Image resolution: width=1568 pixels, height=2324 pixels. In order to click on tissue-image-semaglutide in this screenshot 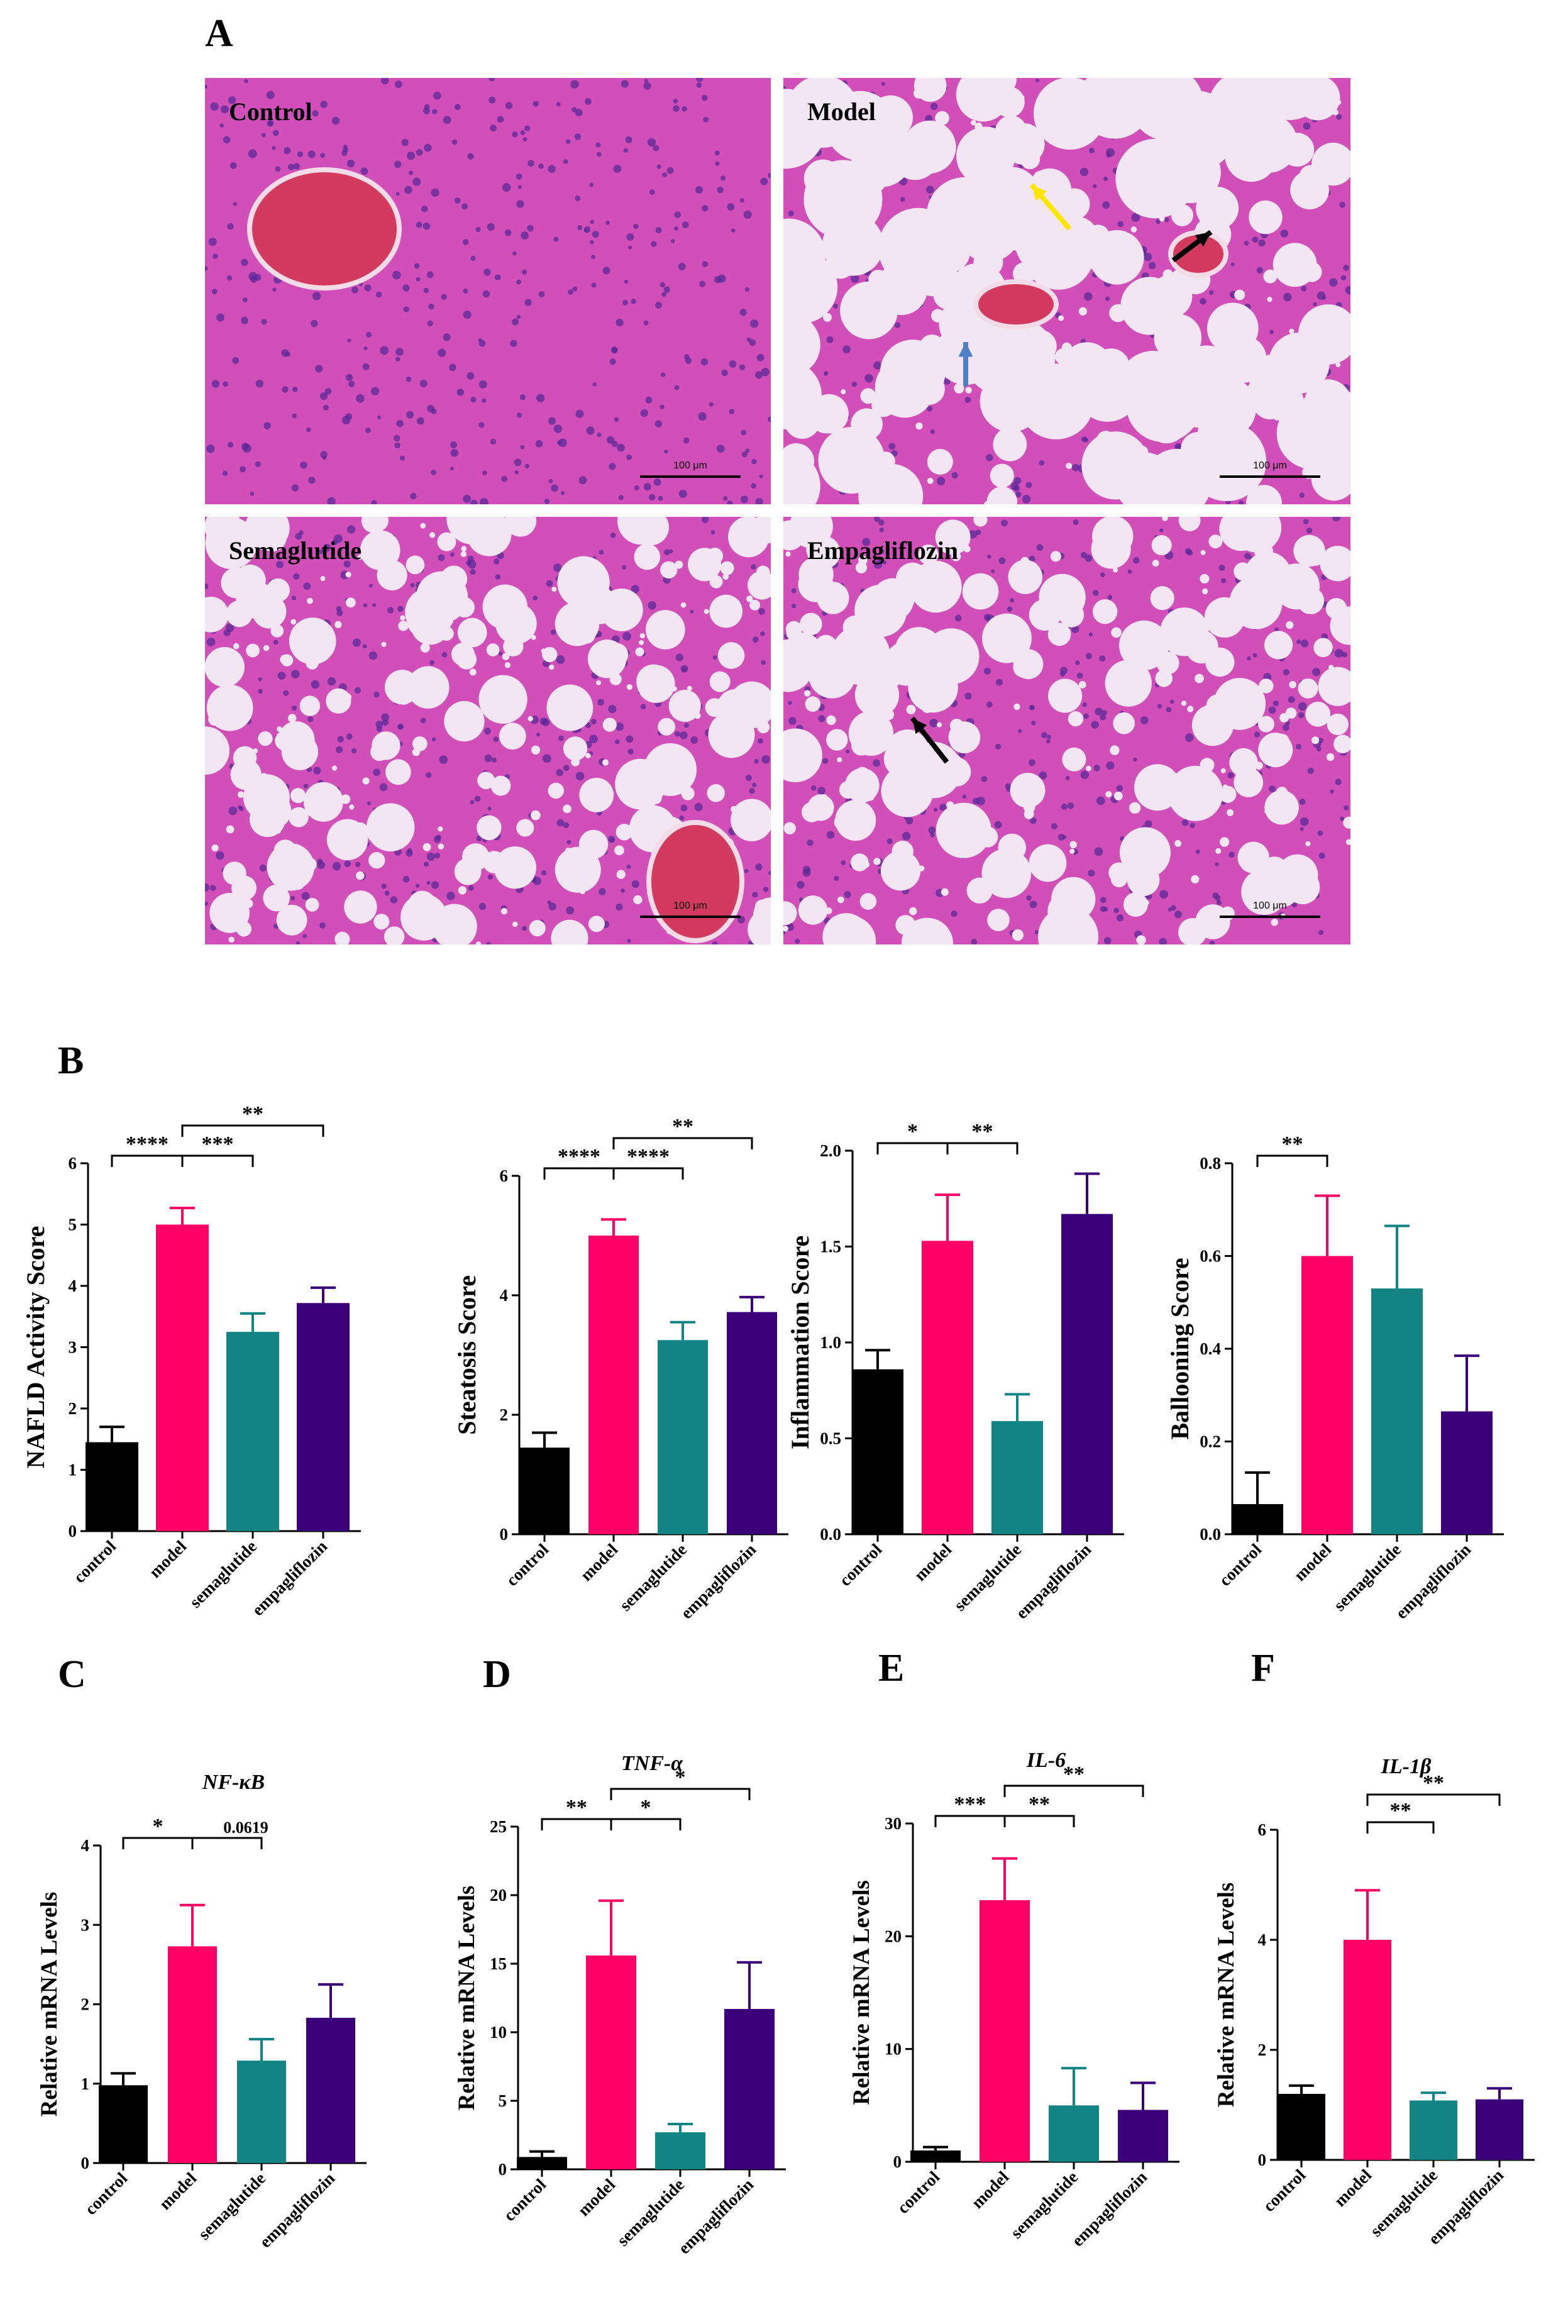, I will do `click(488, 731)`.